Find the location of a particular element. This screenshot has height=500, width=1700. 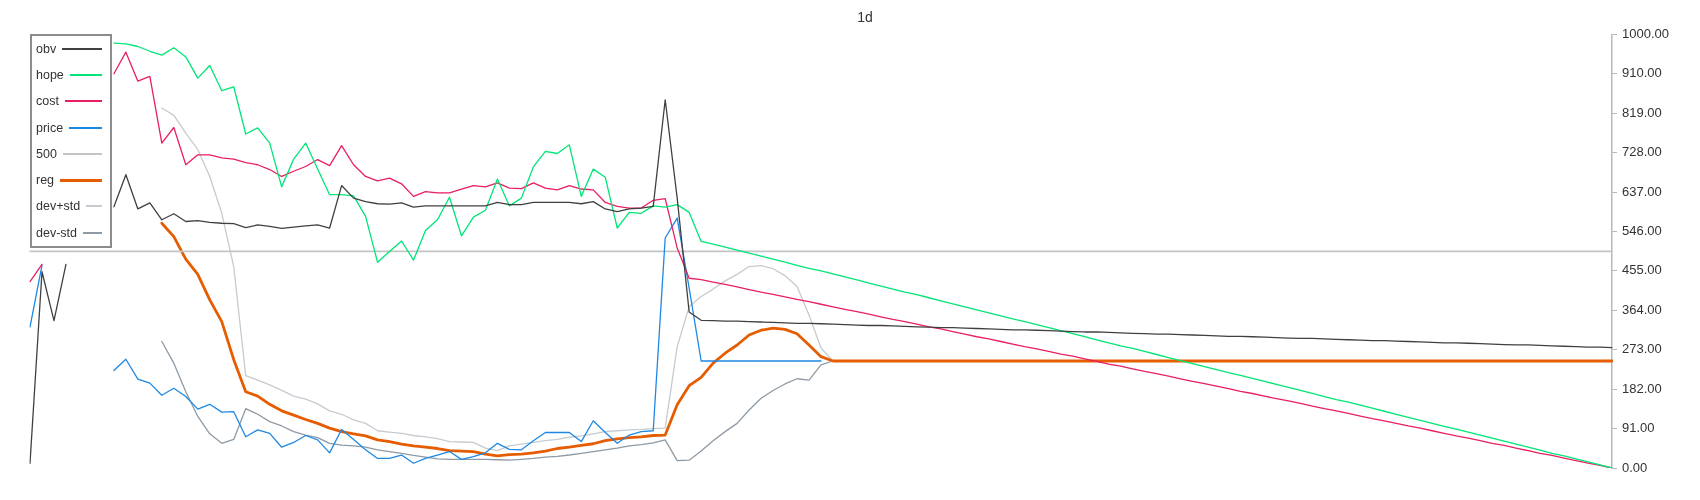

y-tick-label: 0.00 is located at coordinates (1635, 467).